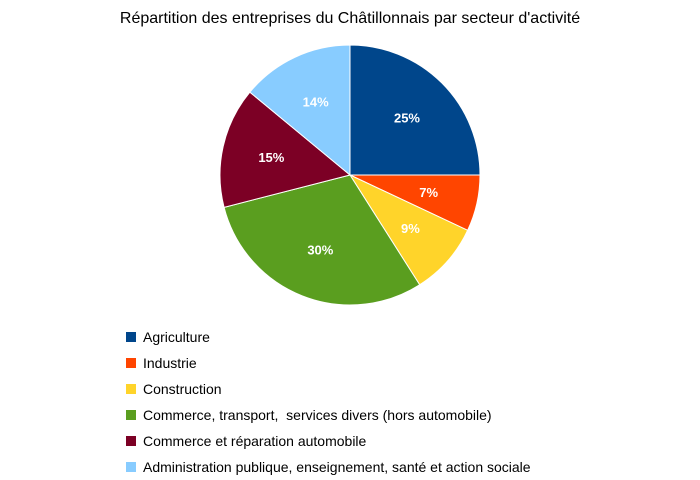 Image resolution: width=700 pixels, height=480 pixels. Describe the element at coordinates (320, 249) in the screenshot. I see `slice-data-label: 30%` at that location.